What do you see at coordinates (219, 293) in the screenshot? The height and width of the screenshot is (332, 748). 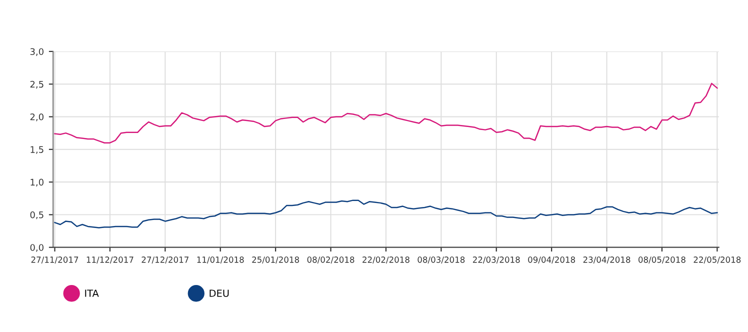 I see `legend-label: DEU` at bounding box center [219, 293].